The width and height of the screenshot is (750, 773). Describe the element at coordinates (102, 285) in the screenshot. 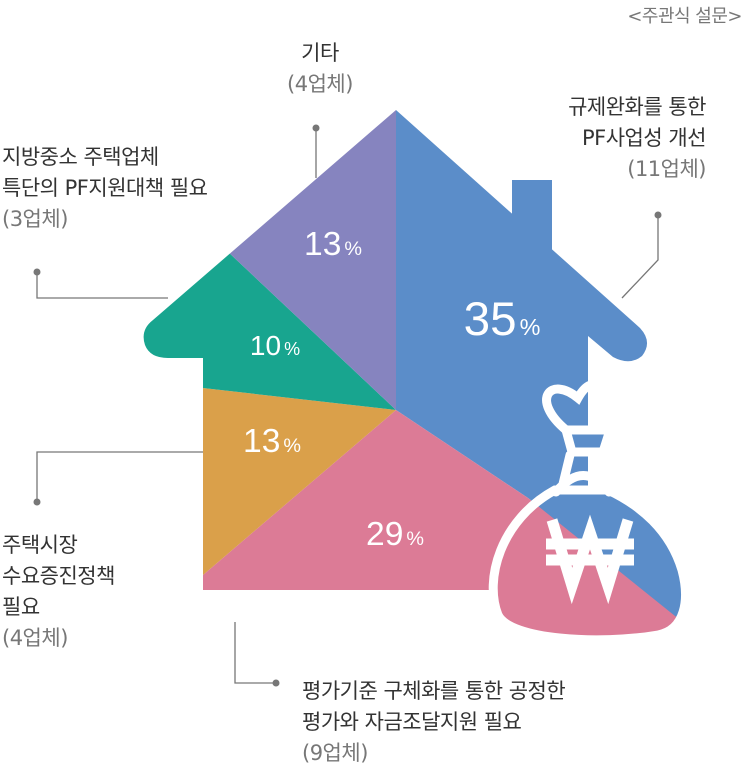

I see `leader-regional-pf-support` at that location.